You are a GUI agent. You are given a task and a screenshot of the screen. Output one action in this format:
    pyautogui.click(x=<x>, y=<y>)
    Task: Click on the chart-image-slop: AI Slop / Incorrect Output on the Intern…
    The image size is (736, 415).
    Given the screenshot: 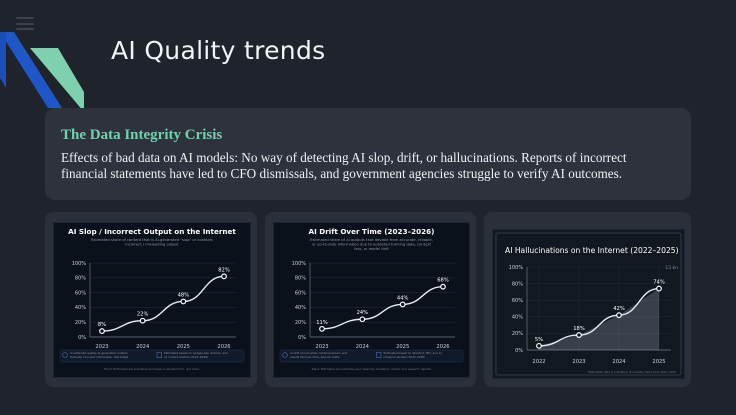 What is the action you would take?
    pyautogui.click(x=152, y=300)
    